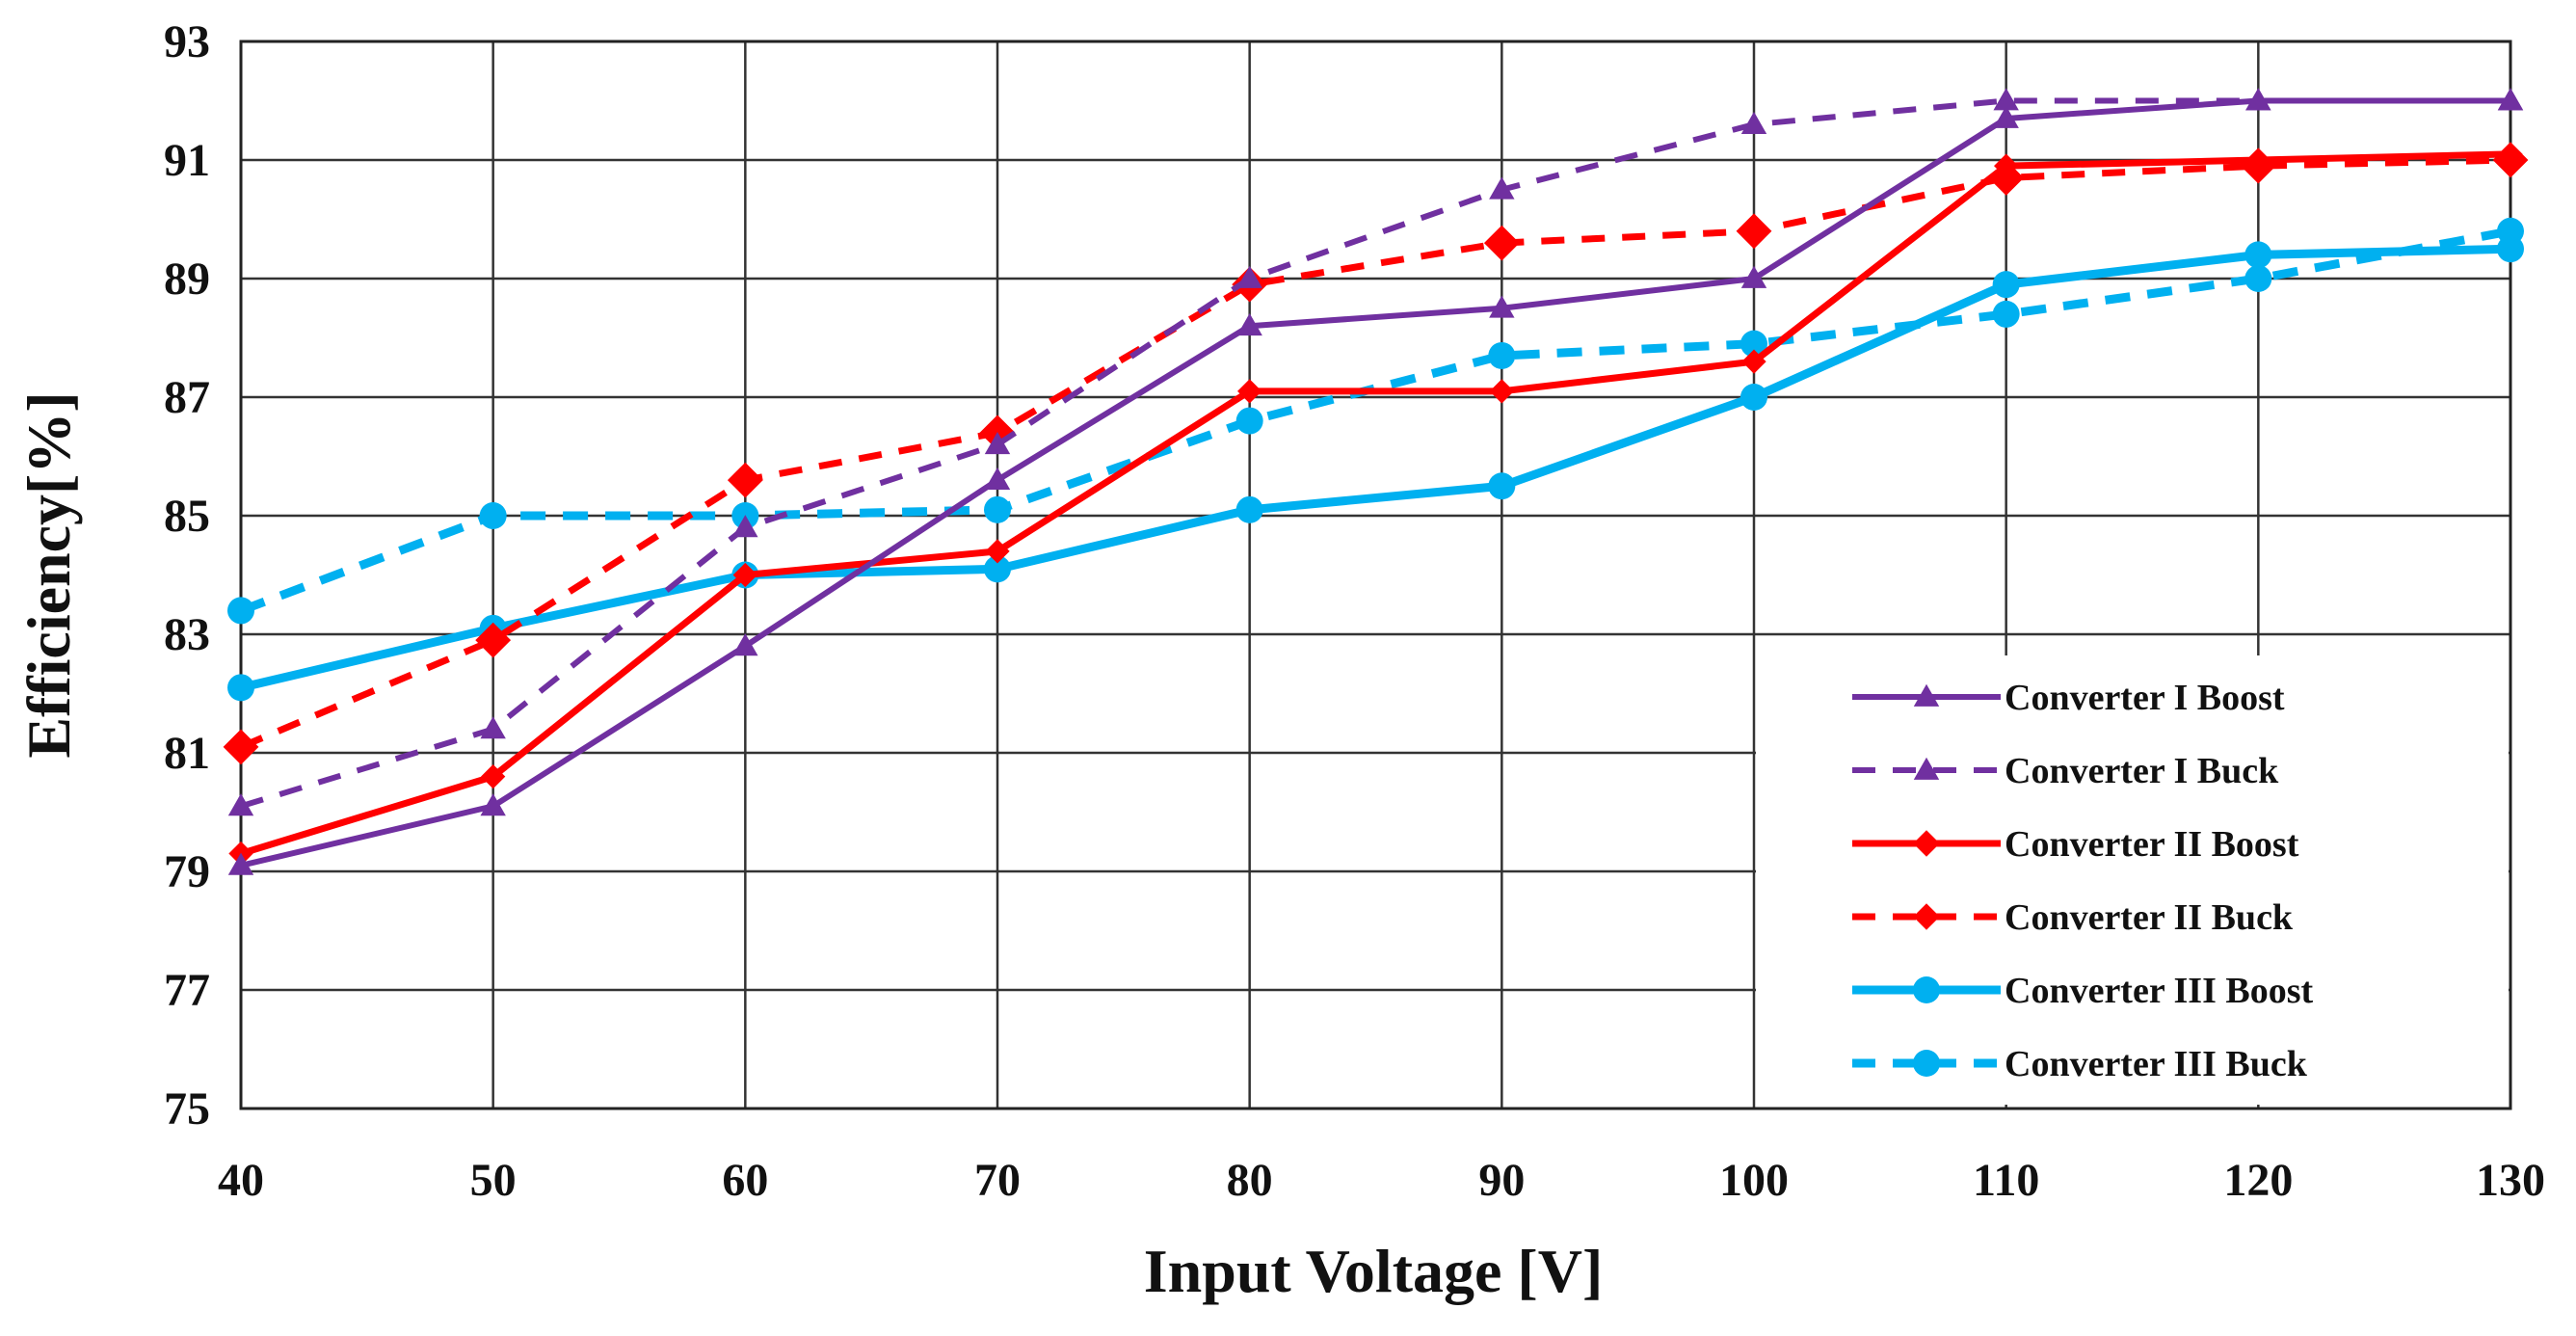 This screenshot has width=2576, height=1336. I want to click on x-tick-label: 50, so click(494, 1180).